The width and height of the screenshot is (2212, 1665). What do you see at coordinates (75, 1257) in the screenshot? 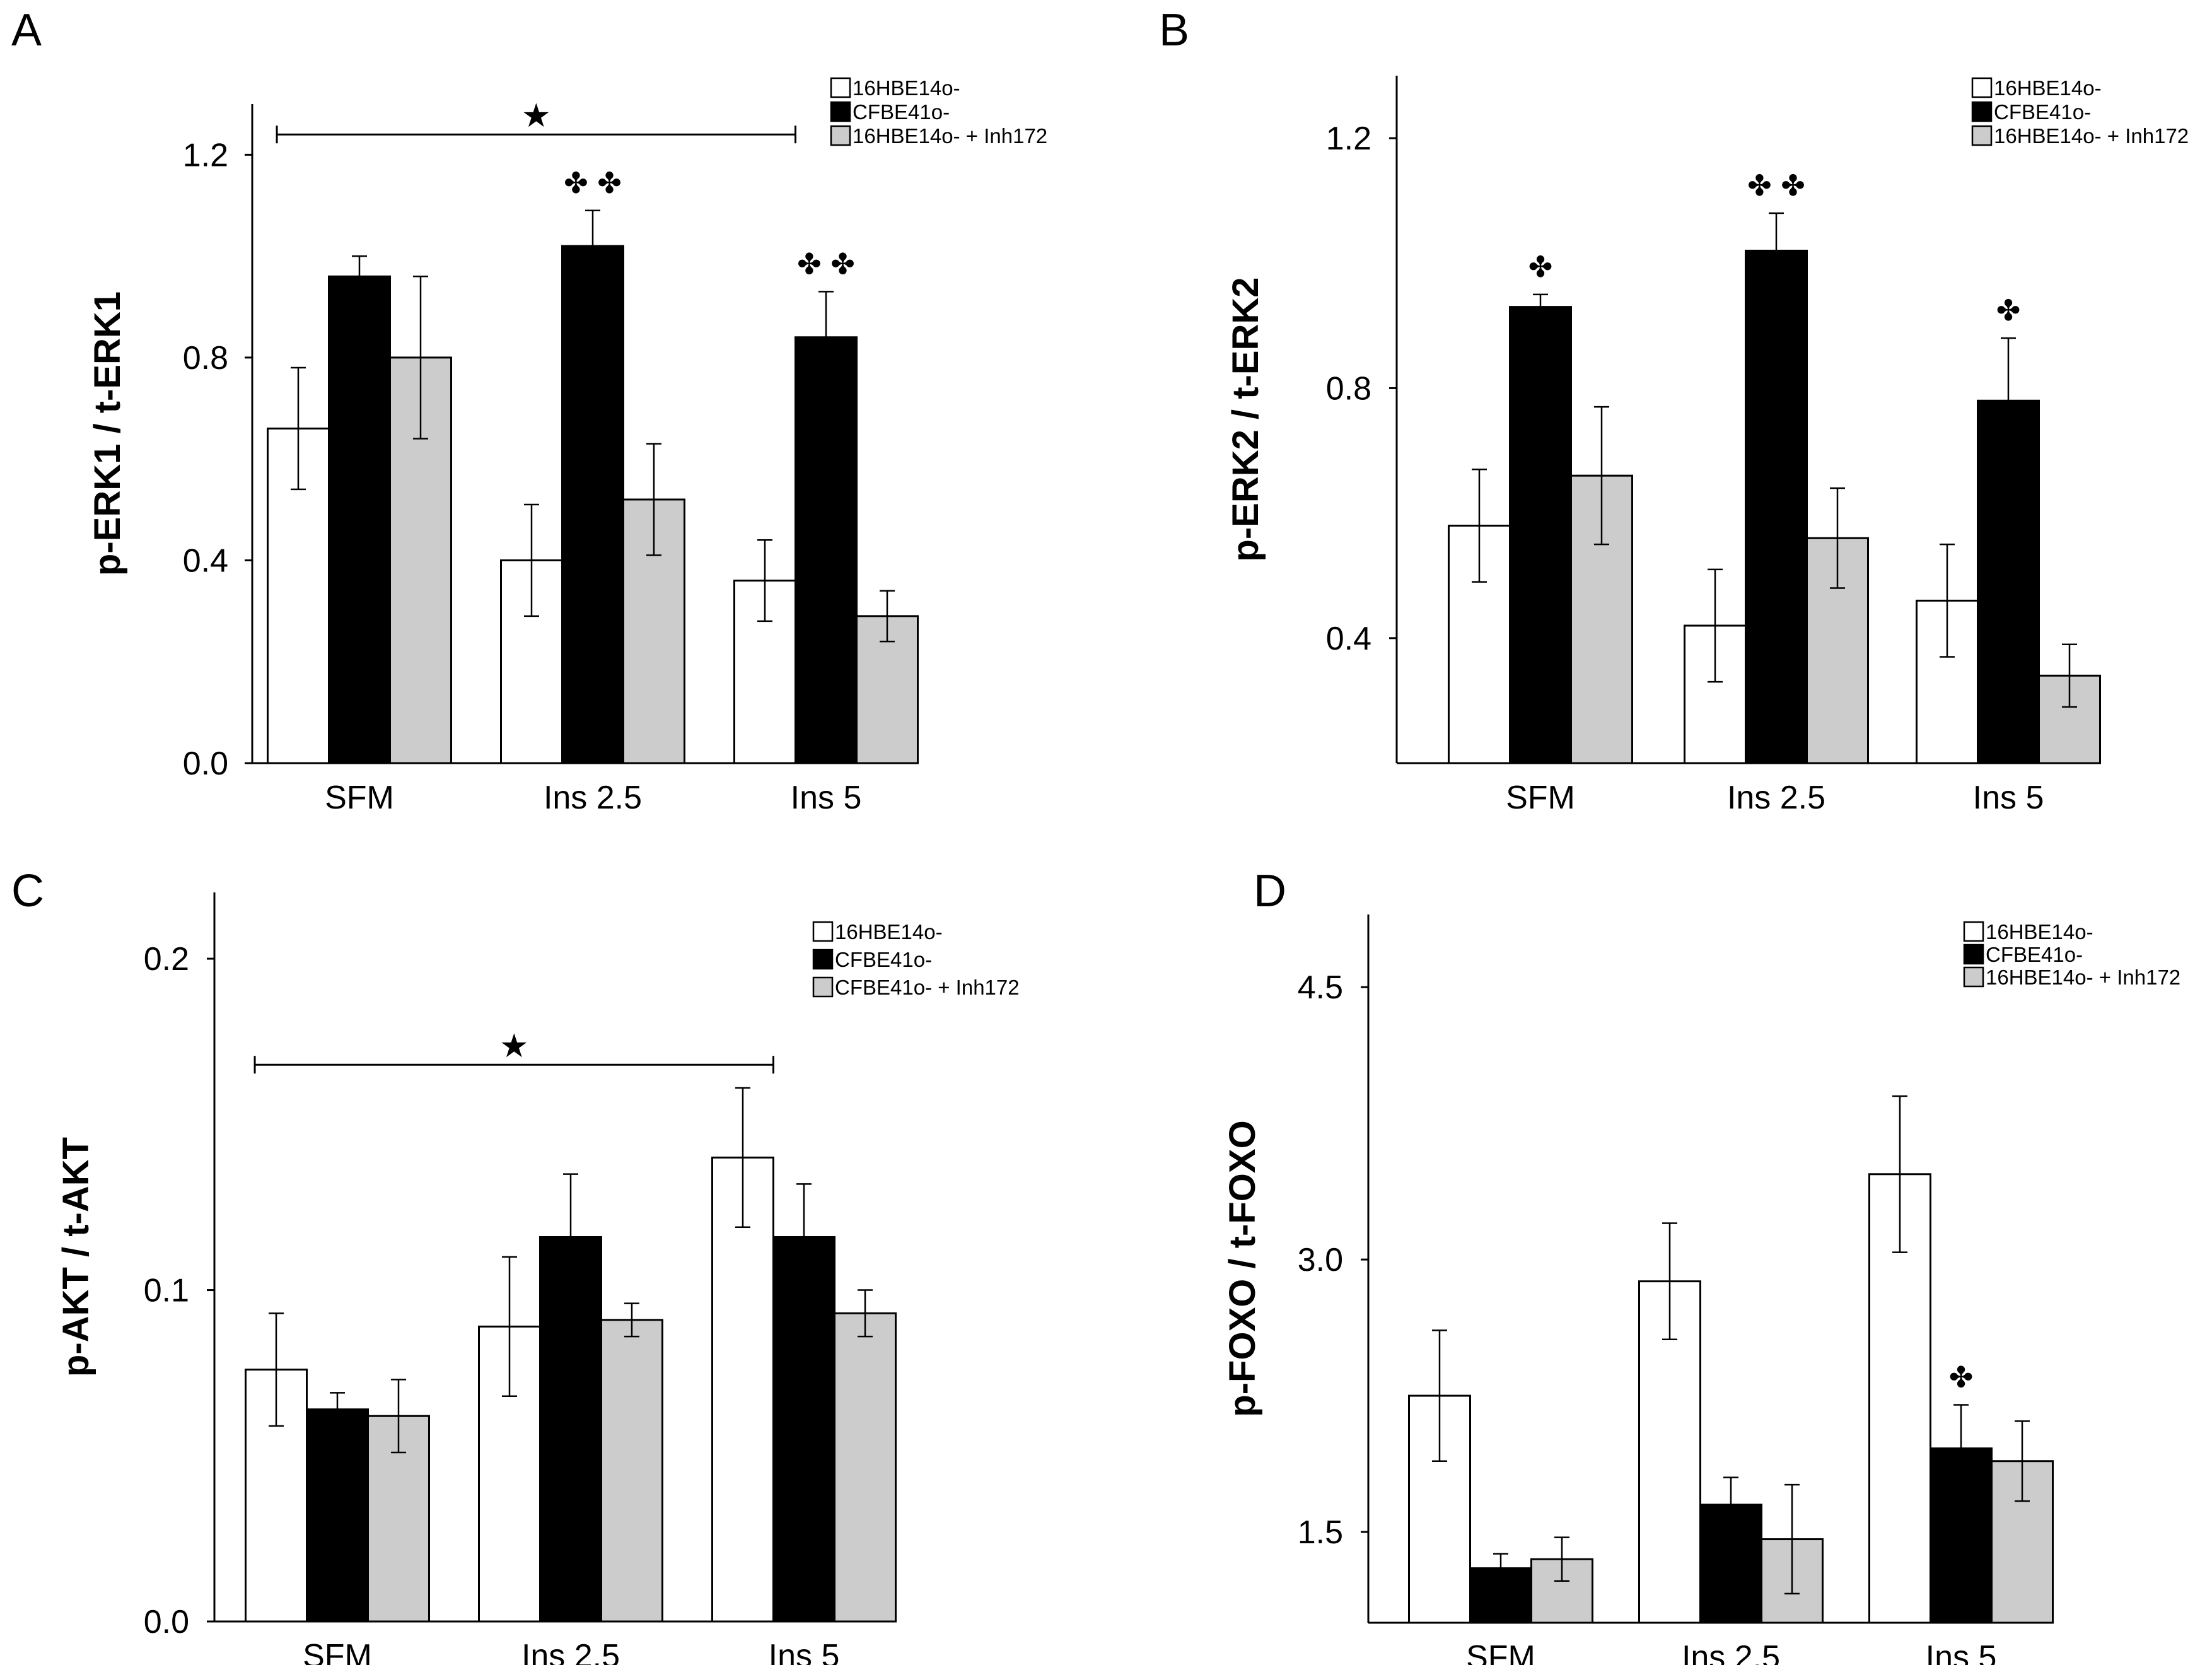
I see `y-axis-label: p-AKT / t-AKT` at bounding box center [75, 1257].